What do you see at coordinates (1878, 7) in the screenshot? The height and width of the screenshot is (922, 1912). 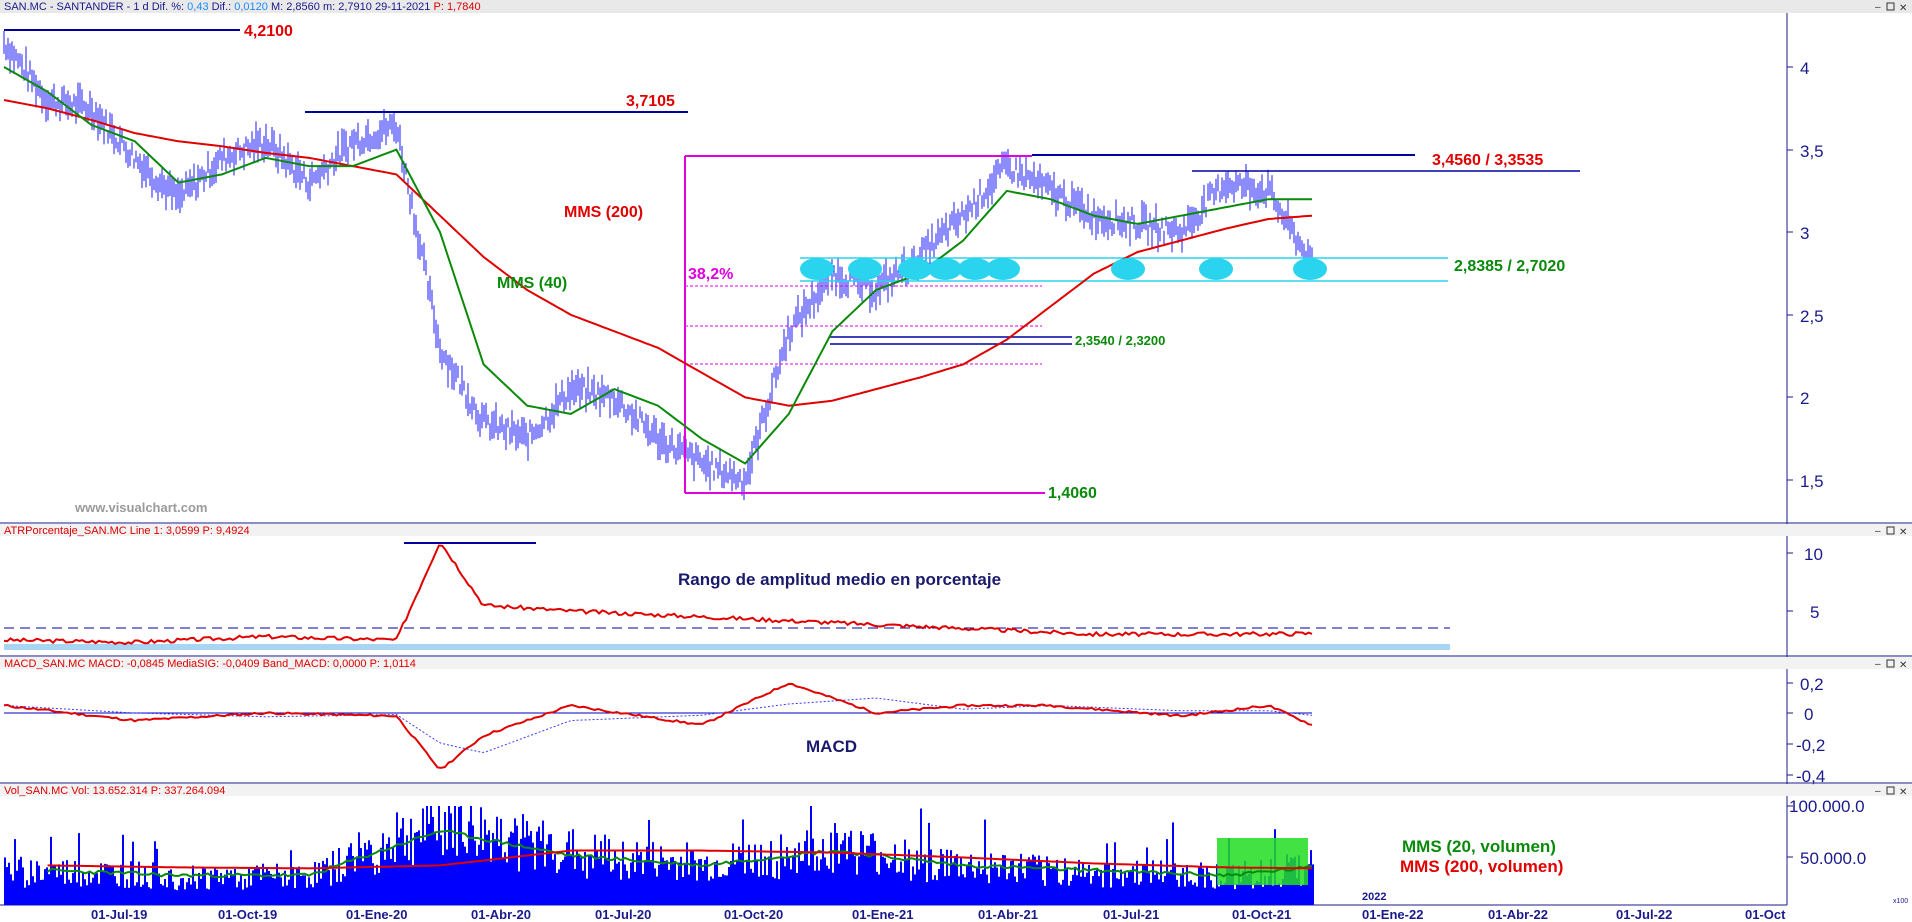 I see `minimize-icon: –` at bounding box center [1878, 7].